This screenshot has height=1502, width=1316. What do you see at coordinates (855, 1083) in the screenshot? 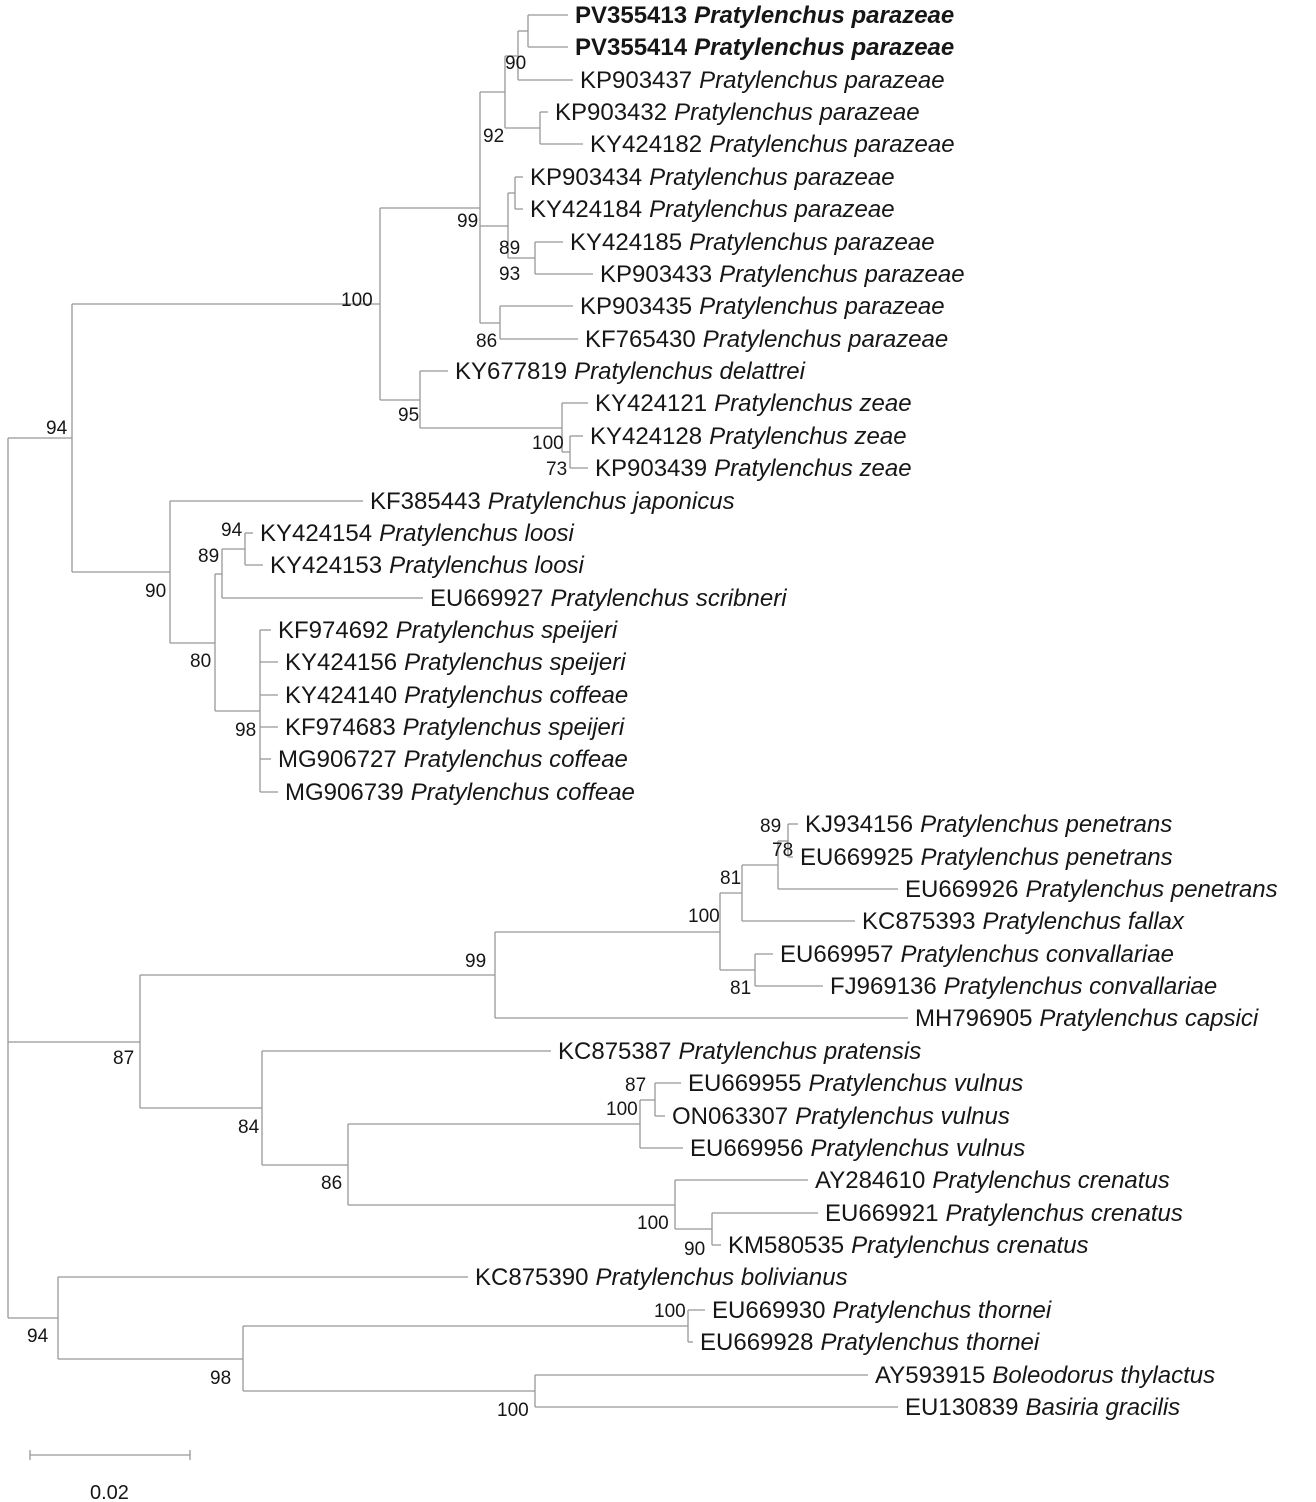
I see `leaf-label: EU669955 Pratylenchus vulnus` at bounding box center [855, 1083].